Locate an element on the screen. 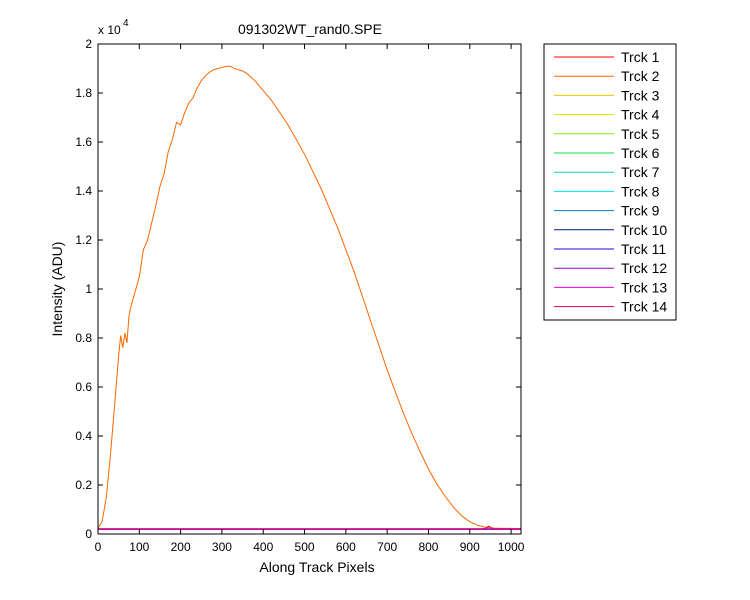 The width and height of the screenshot is (750, 600). y-tick-label: 0.6 is located at coordinates (83, 387).